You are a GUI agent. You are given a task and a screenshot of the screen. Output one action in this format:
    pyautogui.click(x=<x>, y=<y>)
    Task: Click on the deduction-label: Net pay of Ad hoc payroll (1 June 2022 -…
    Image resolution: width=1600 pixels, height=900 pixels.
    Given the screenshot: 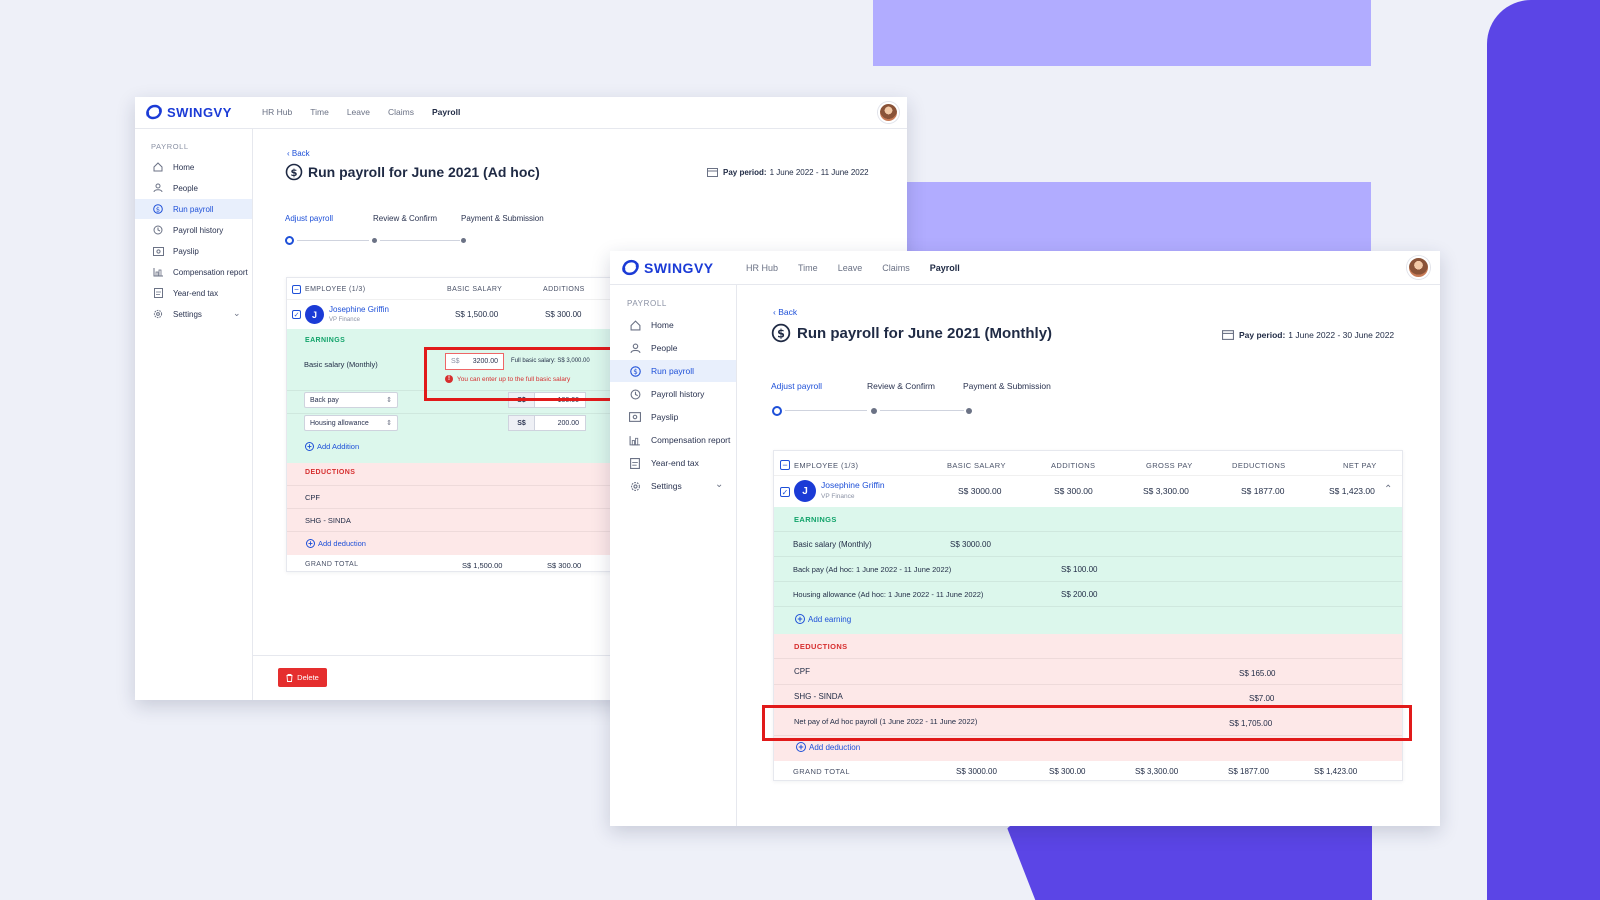 What is the action you would take?
    pyautogui.click(x=886, y=721)
    